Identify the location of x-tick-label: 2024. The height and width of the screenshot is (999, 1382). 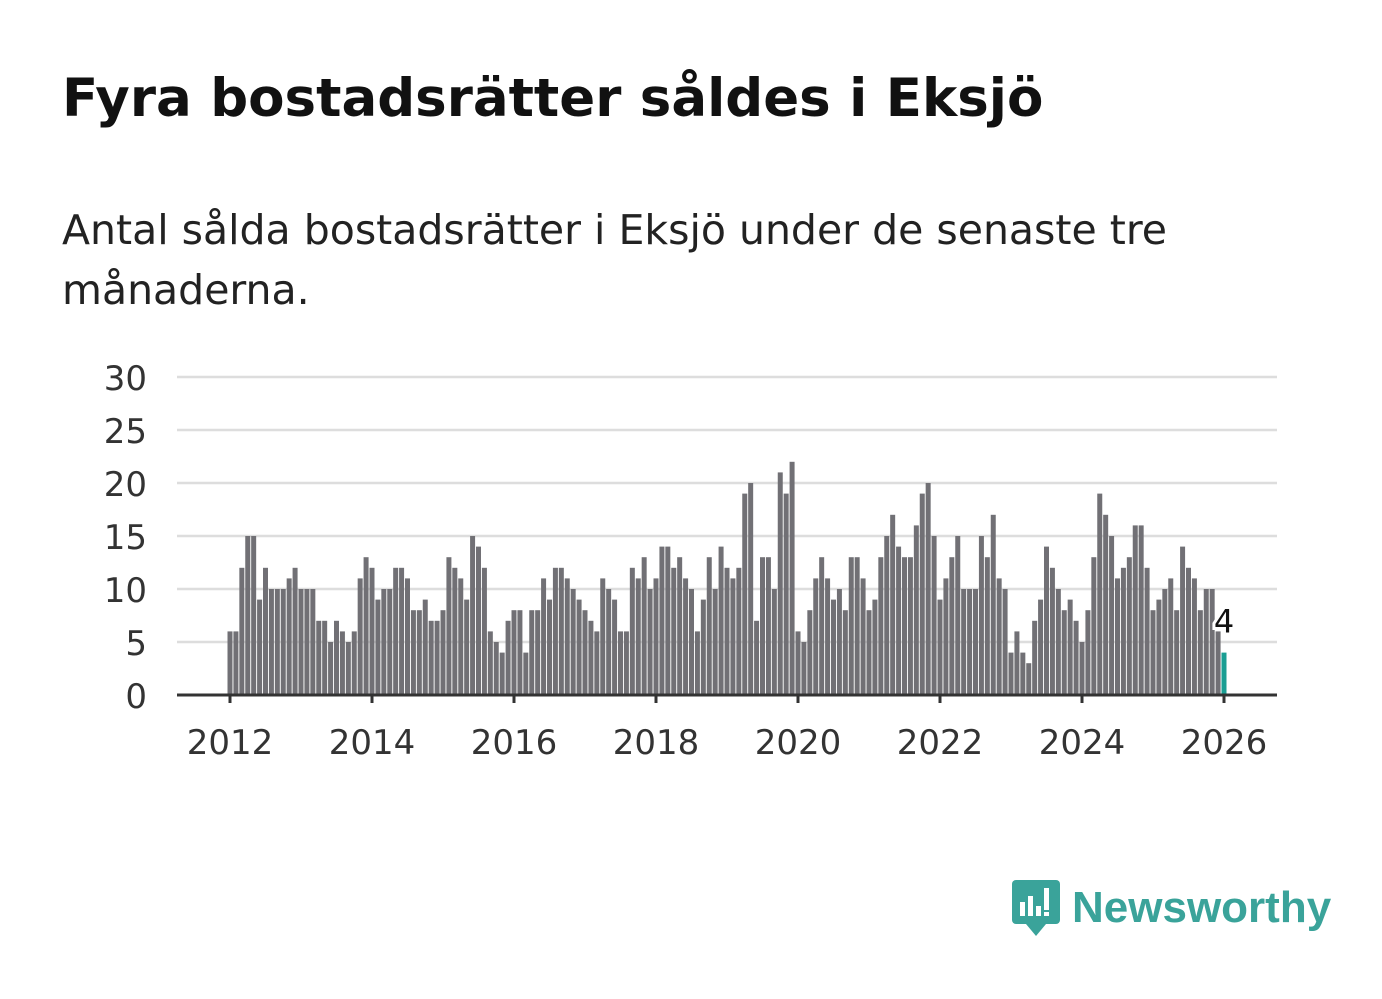
(1082, 743).